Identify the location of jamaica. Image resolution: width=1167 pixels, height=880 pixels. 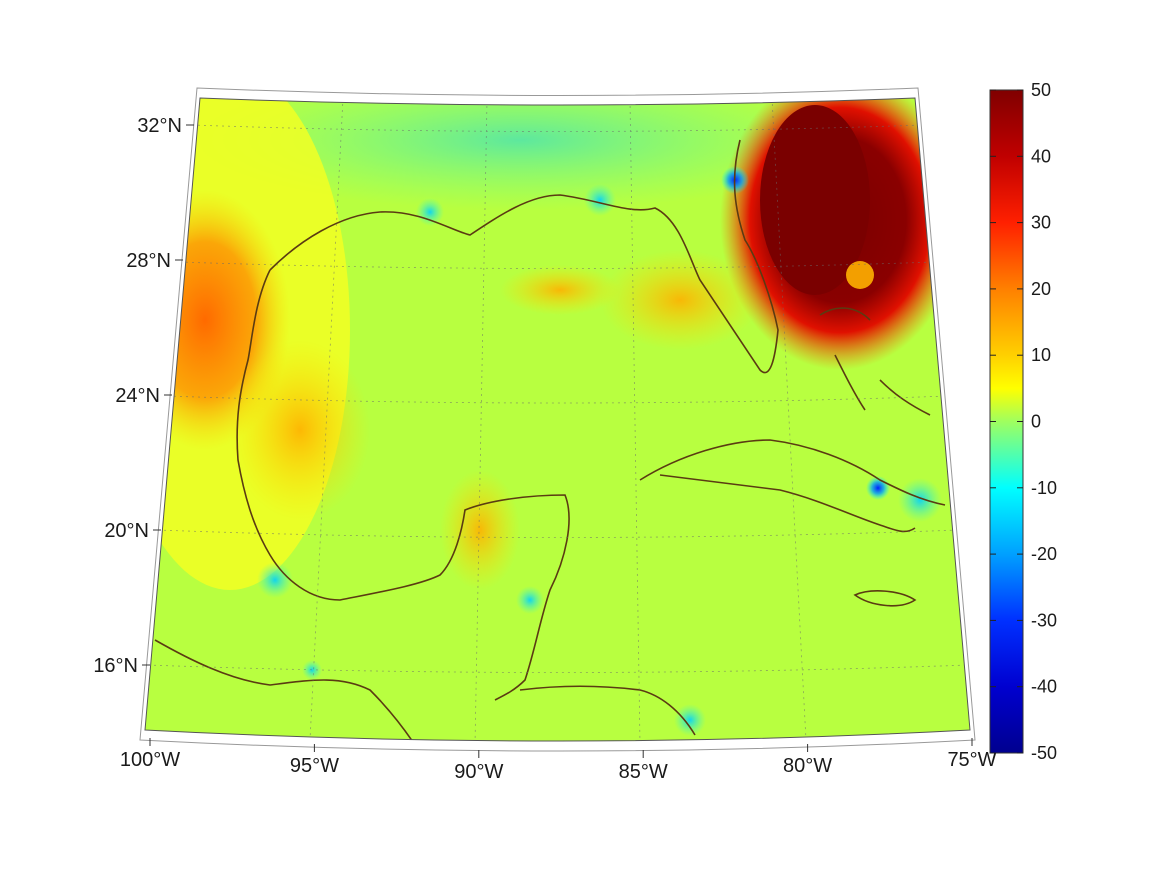
(885, 598).